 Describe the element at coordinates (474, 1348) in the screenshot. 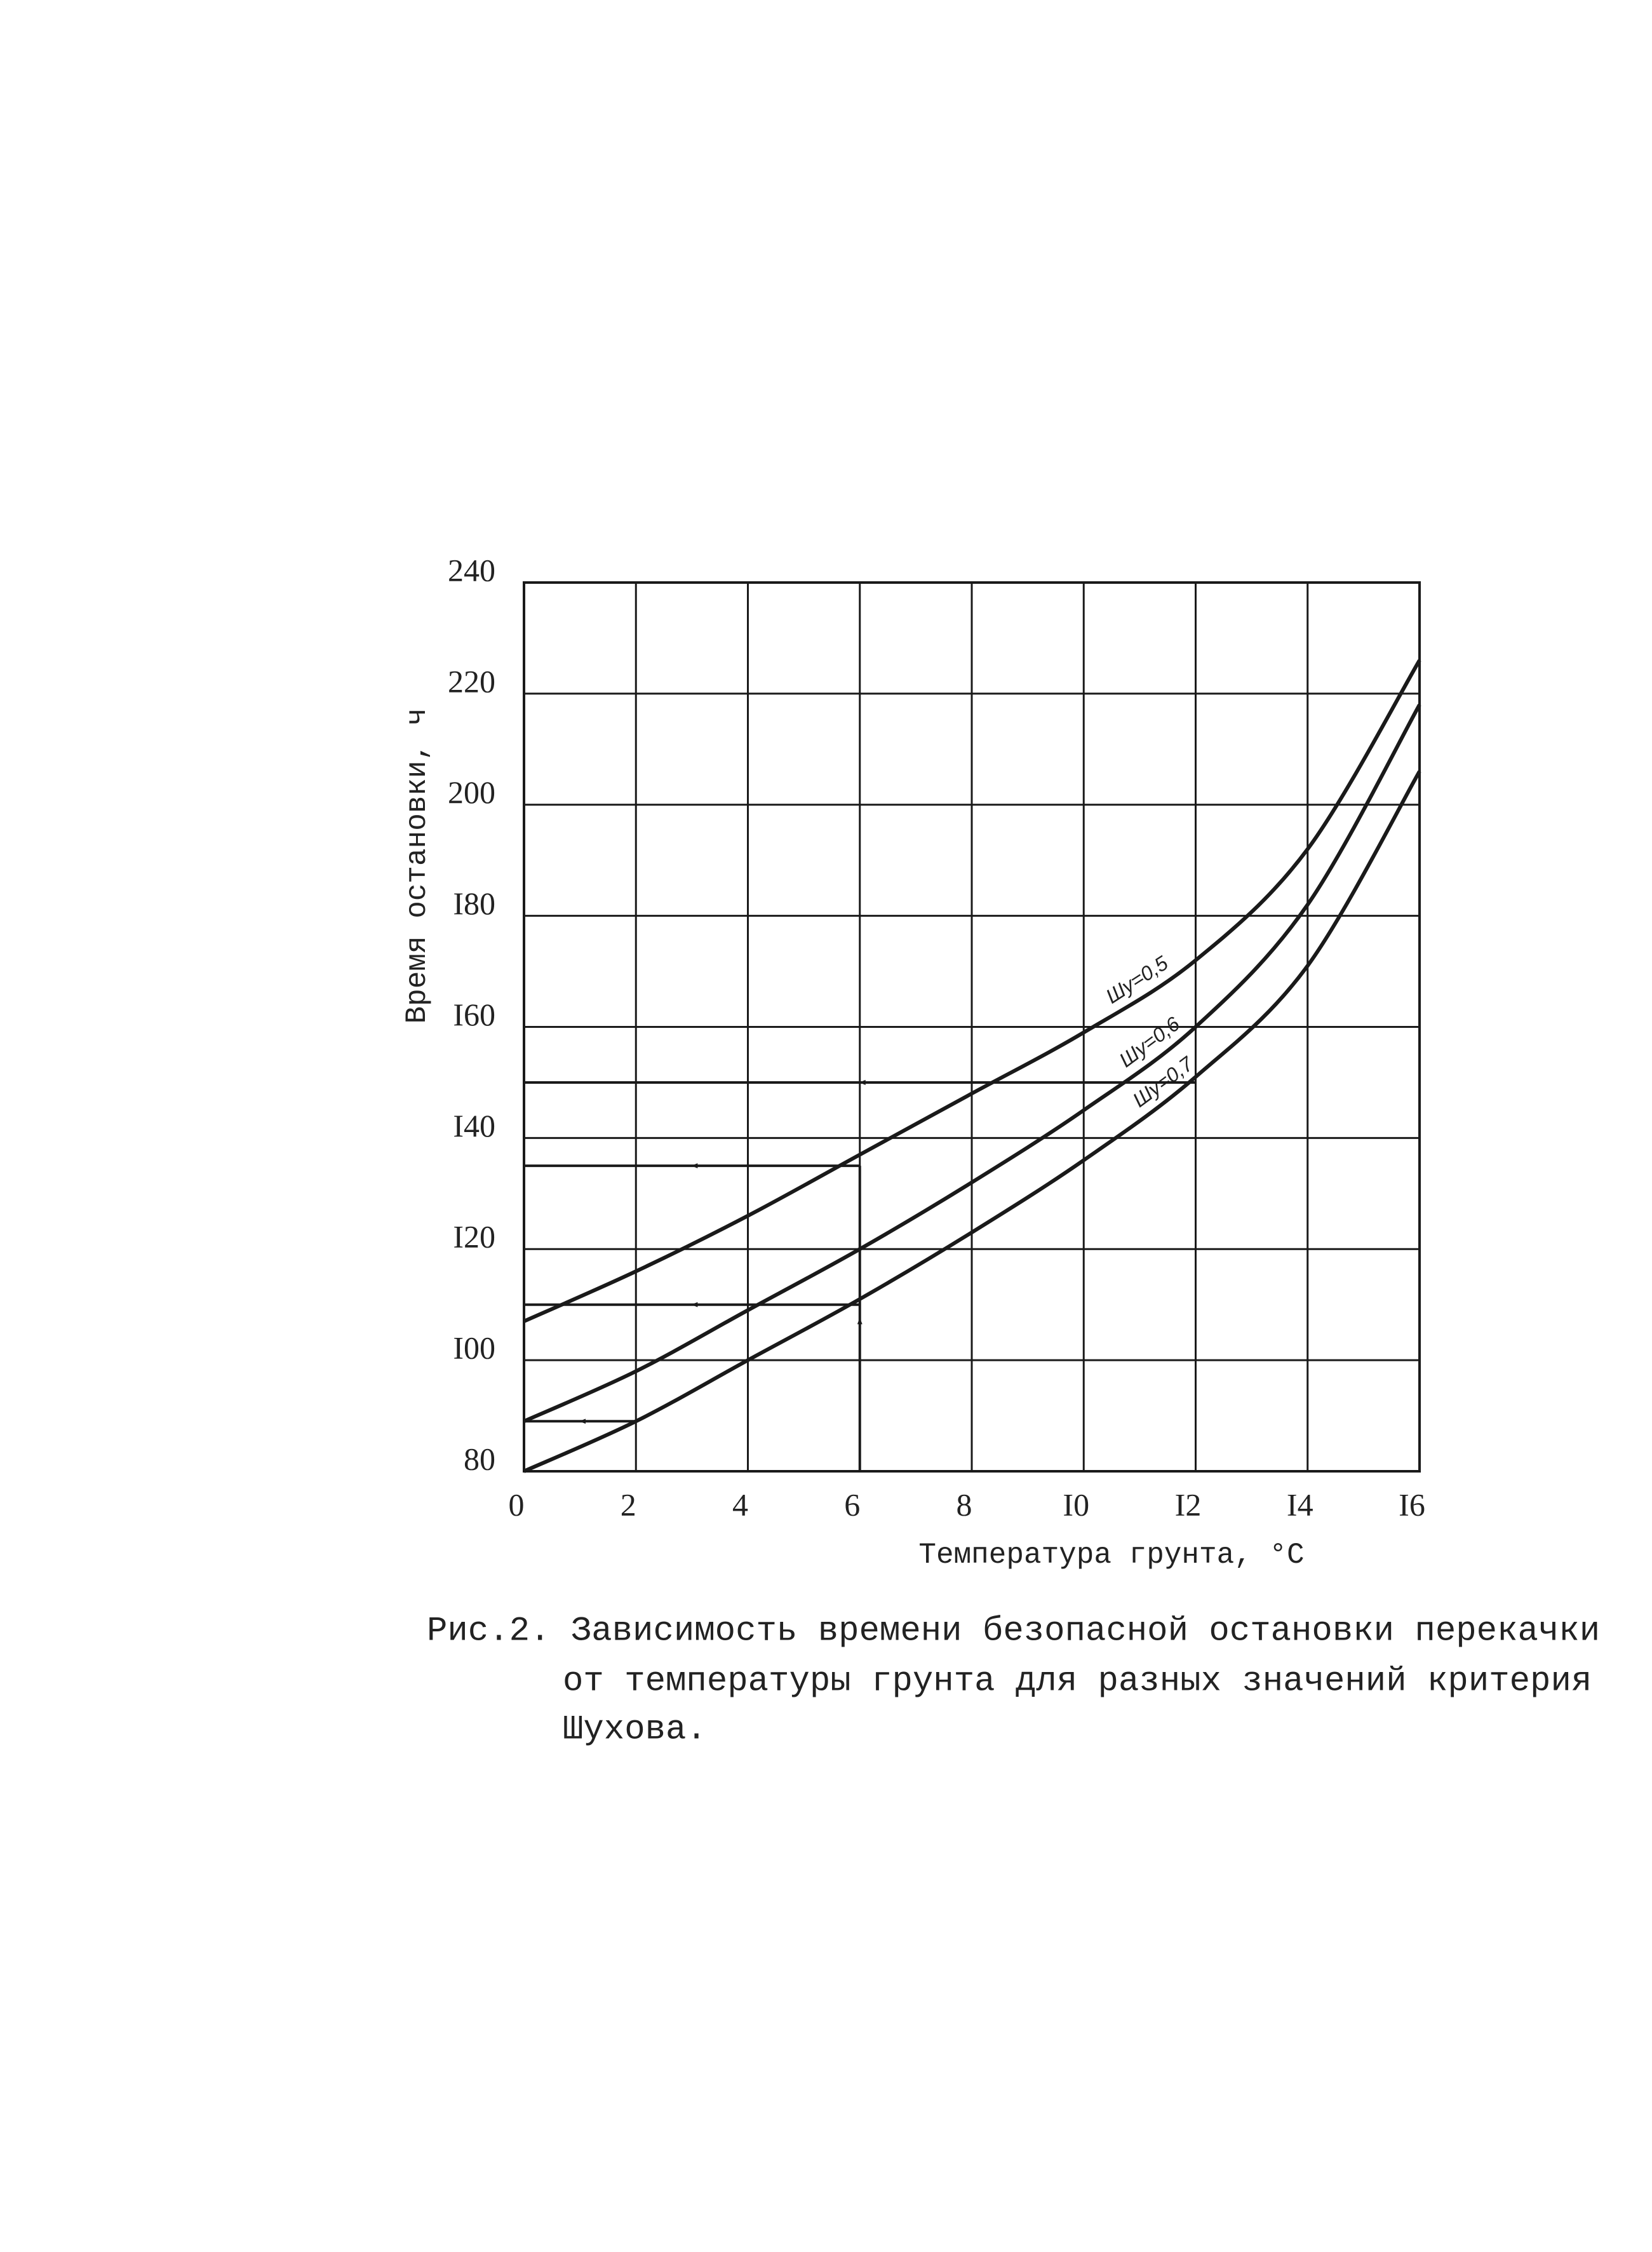

I see `y-tick-label: I00` at that location.